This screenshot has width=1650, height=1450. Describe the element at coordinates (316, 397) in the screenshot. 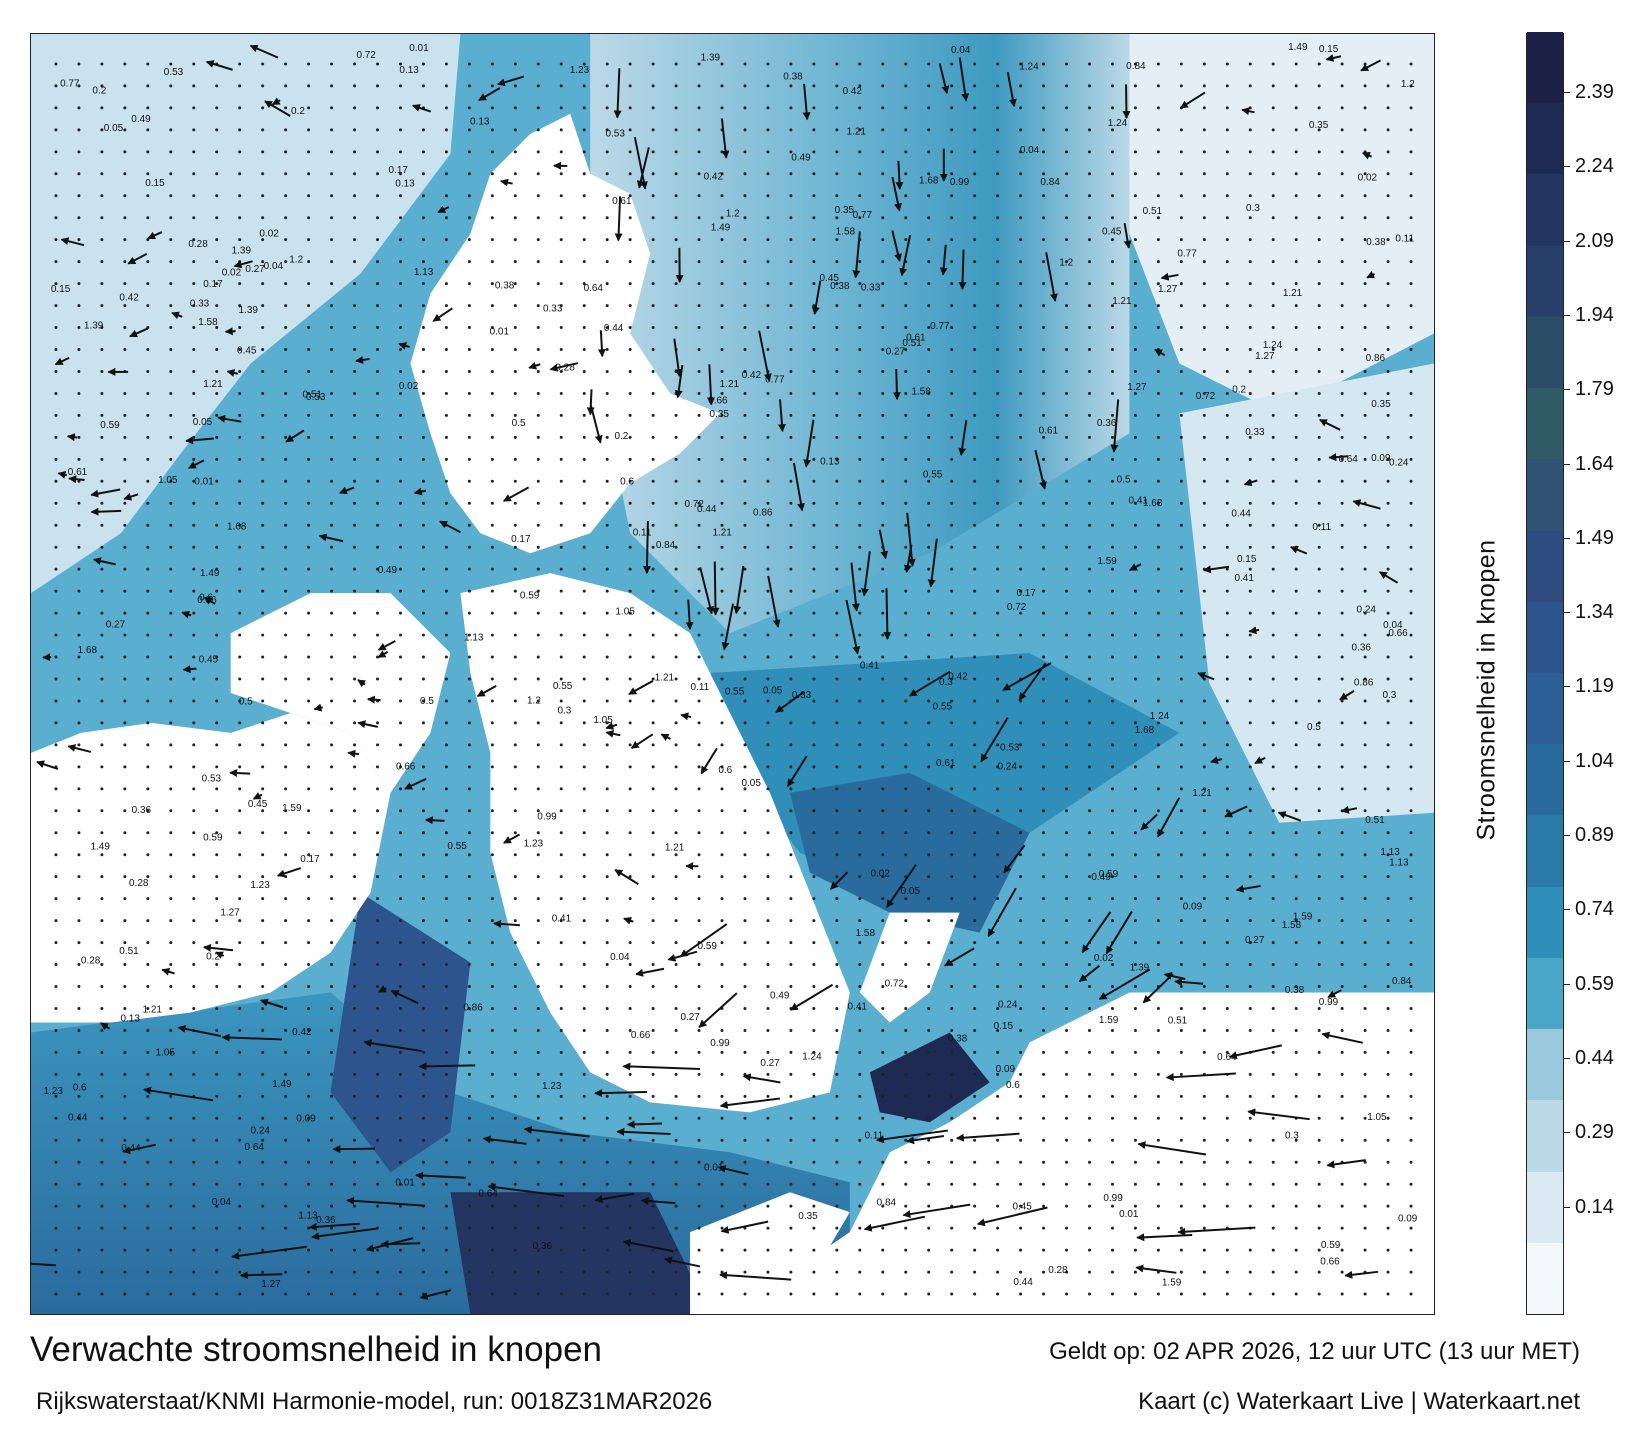

I see `speed-label: 0.53` at that location.